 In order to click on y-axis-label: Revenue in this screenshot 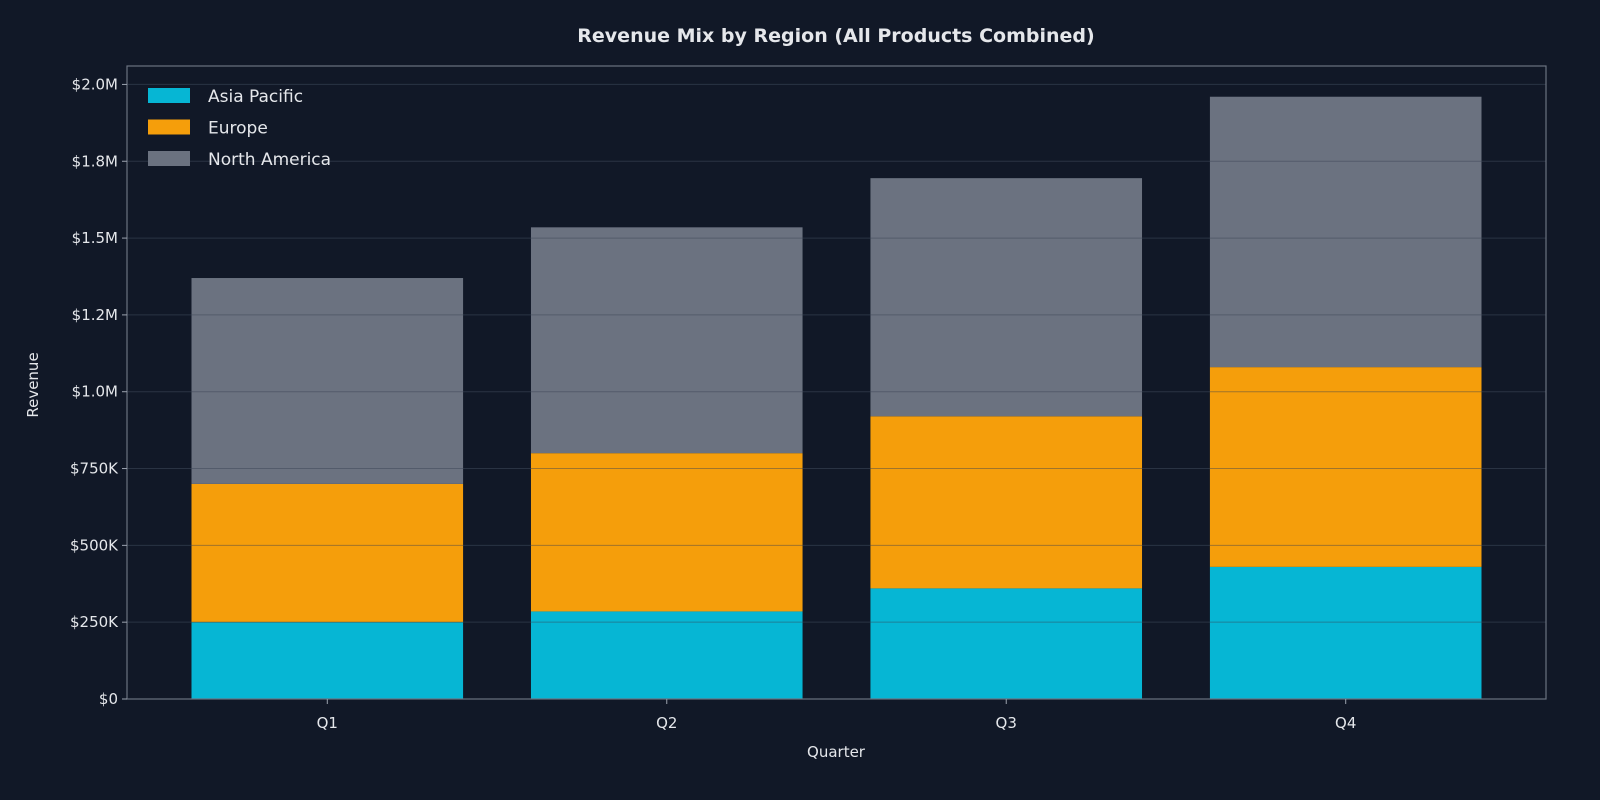, I will do `click(33, 384)`.